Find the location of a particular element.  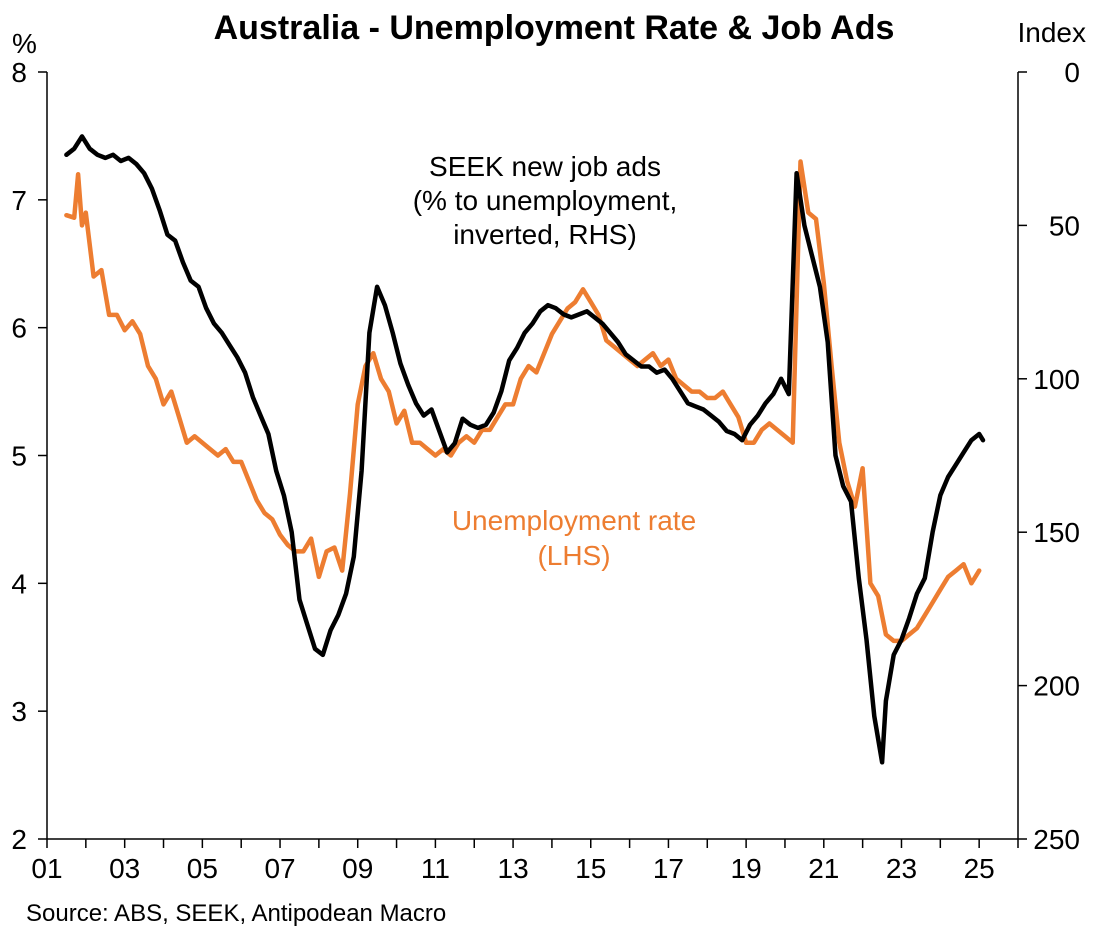

right-tick-label: 150 is located at coordinates (1056, 532).